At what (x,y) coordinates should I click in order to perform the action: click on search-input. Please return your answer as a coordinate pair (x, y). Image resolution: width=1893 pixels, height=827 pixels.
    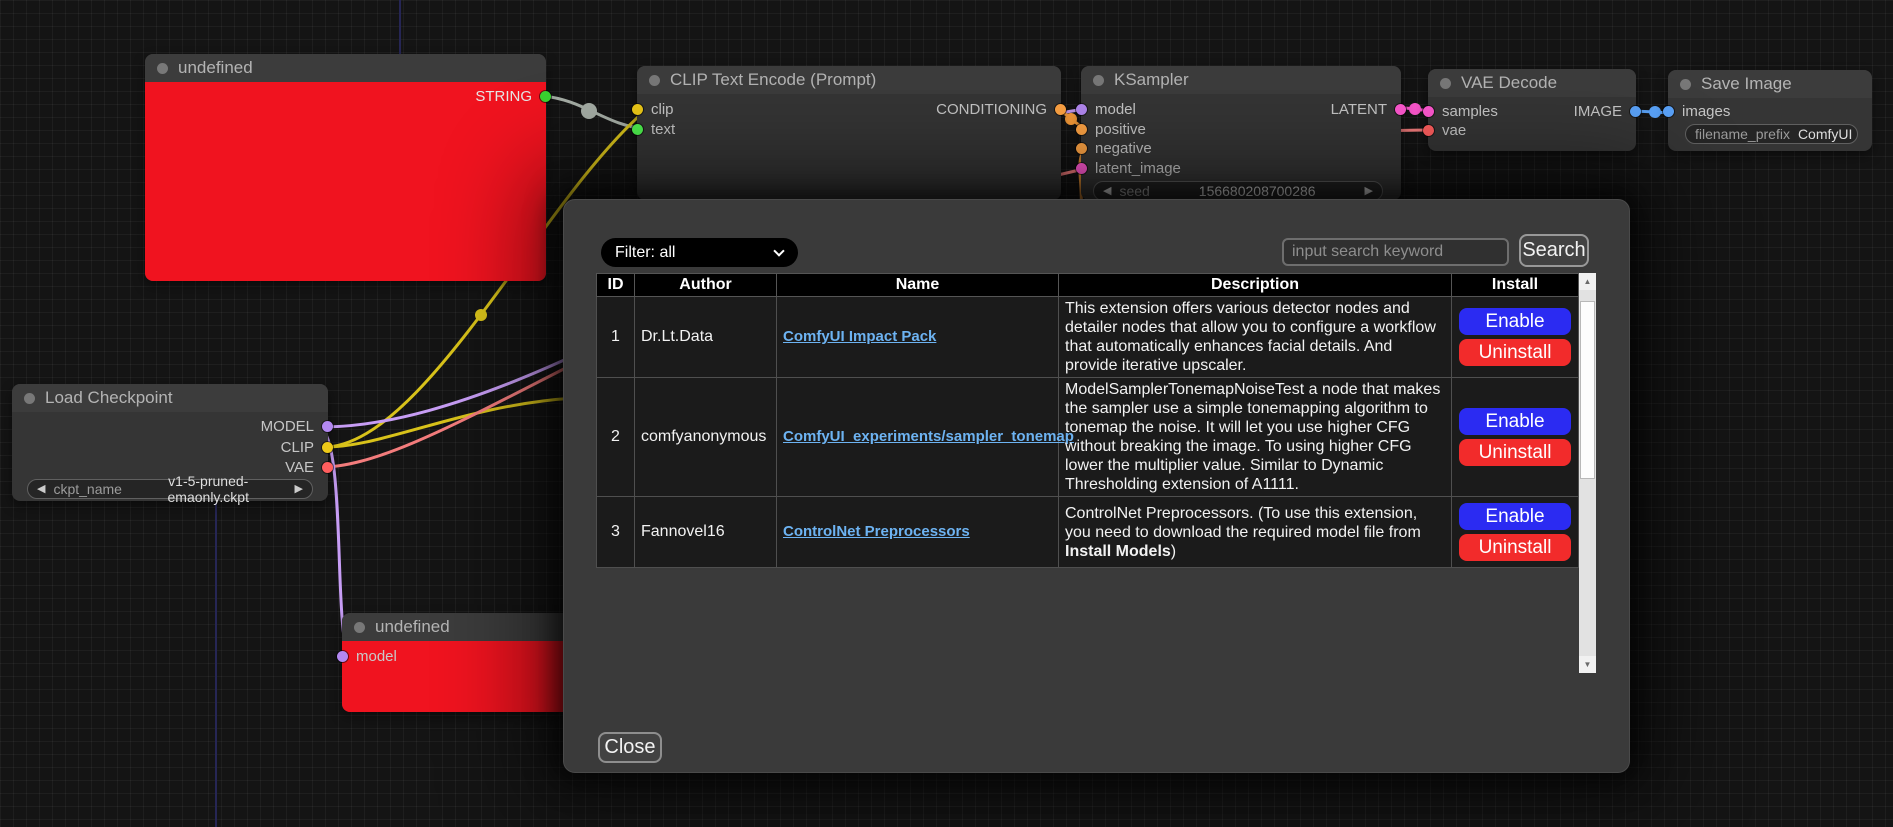
    Looking at the image, I should click on (1395, 252).